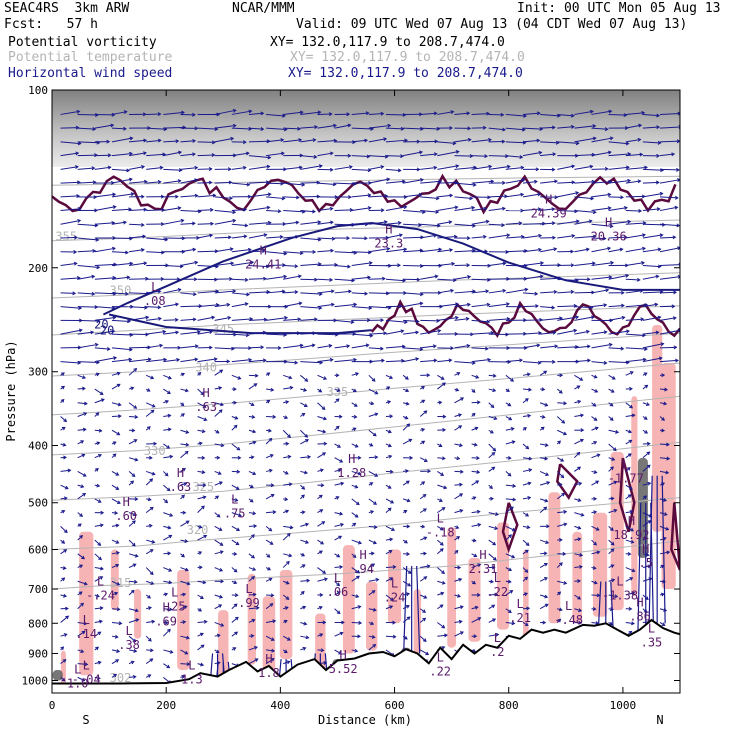 The image size is (740, 740). What do you see at coordinates (549, 214) in the screenshot?
I see `extremum-value-label: 24.39` at bounding box center [549, 214].